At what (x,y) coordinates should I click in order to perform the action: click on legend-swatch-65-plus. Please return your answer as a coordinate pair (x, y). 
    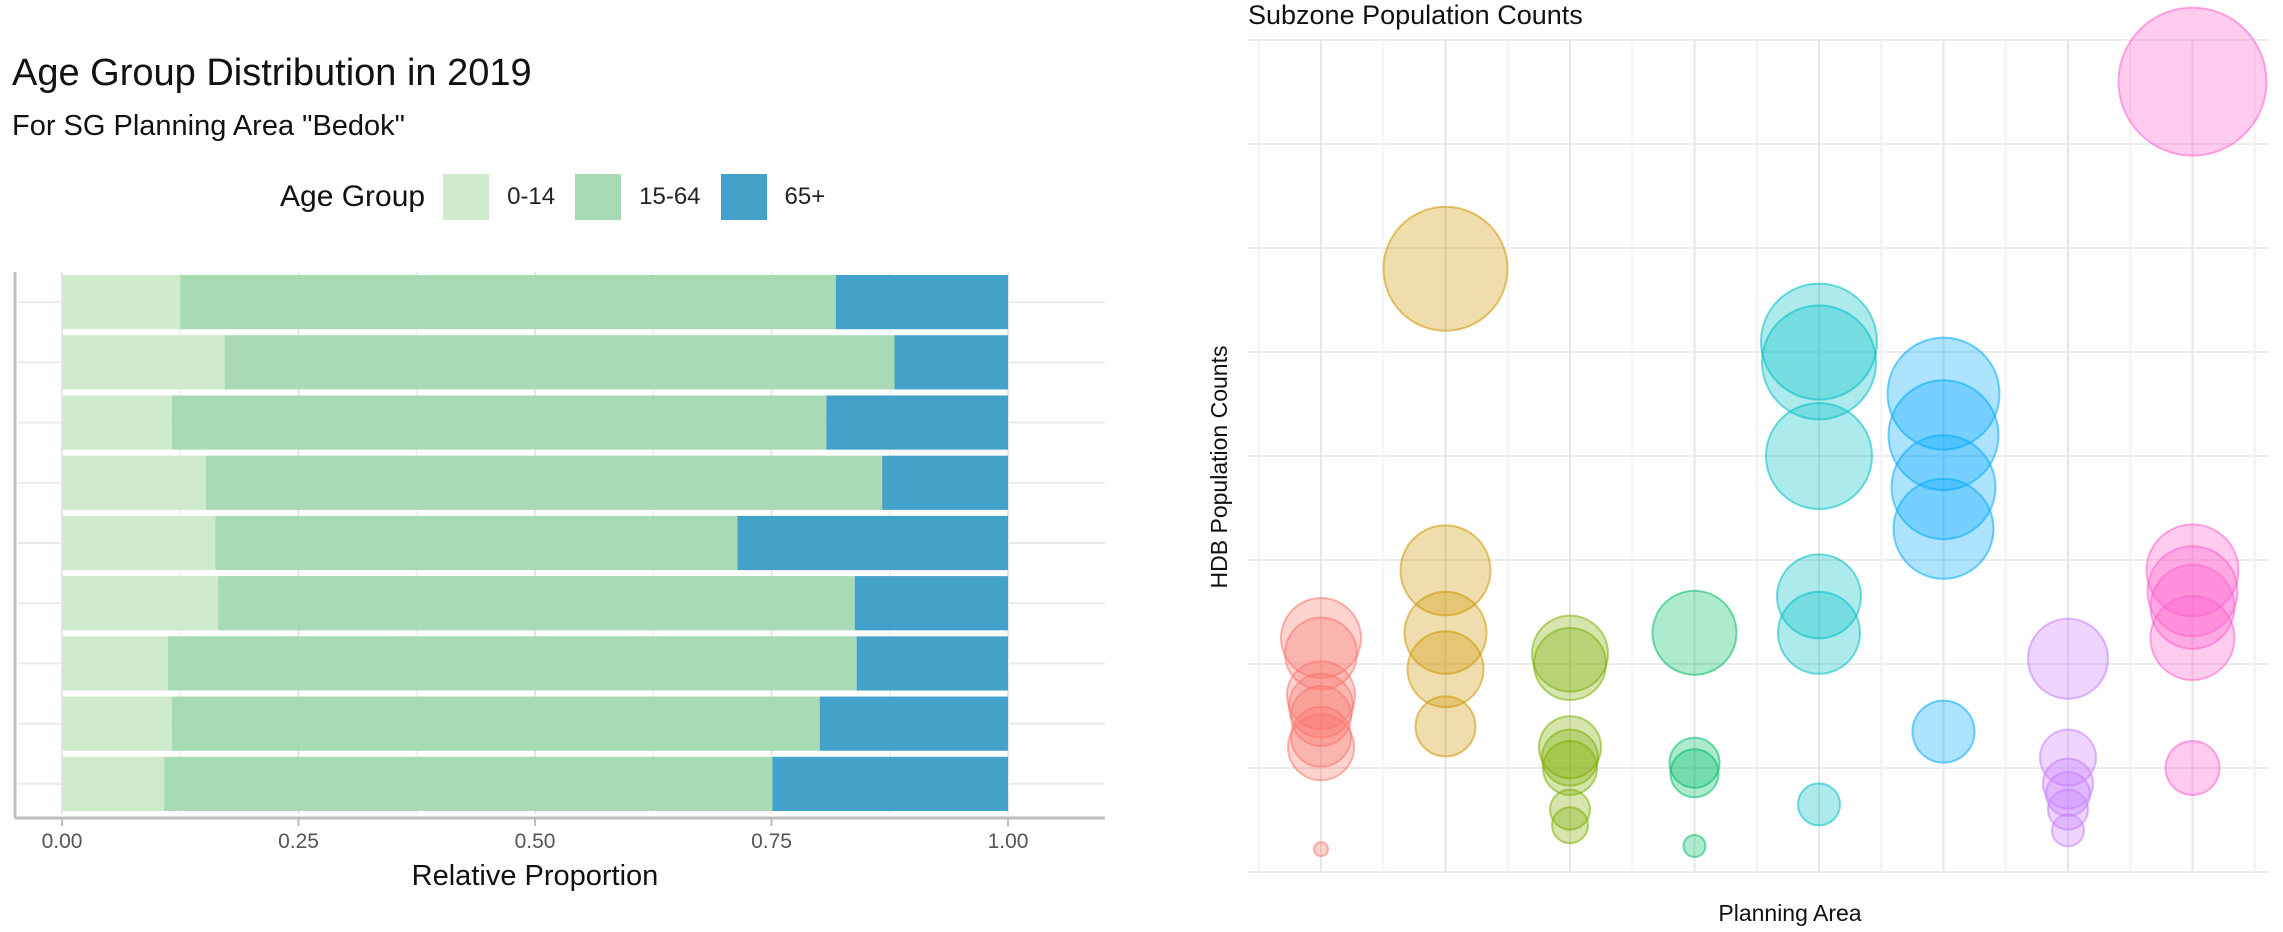
    Looking at the image, I should click on (743, 197).